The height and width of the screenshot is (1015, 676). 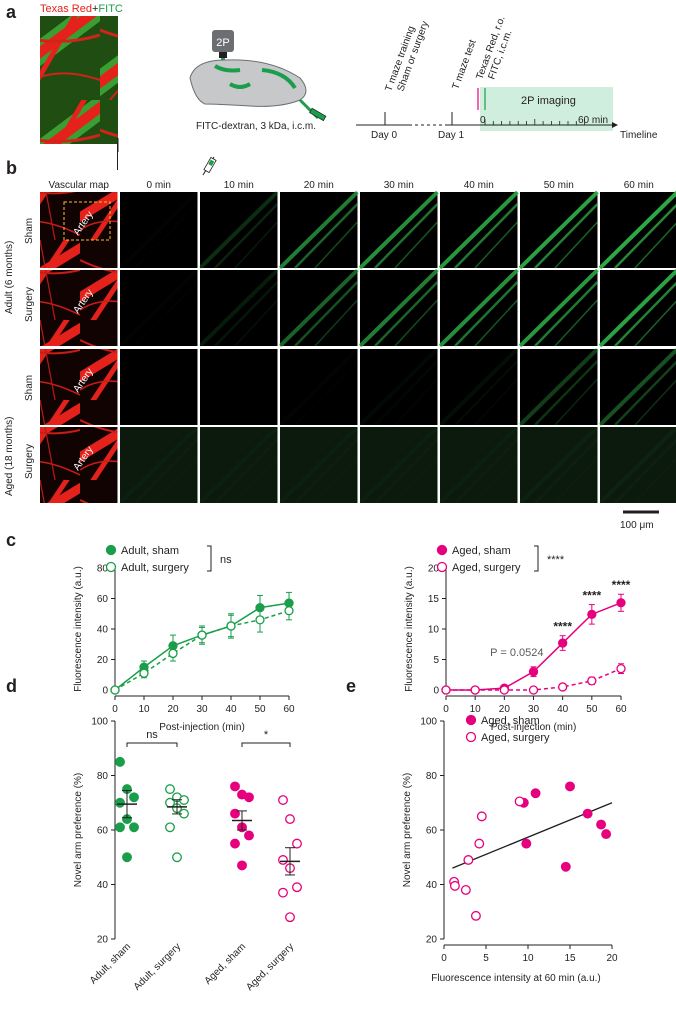 What do you see at coordinates (436, 660) in the screenshot?
I see `panel-c-chart-y-tick-label: 5` at bounding box center [436, 660].